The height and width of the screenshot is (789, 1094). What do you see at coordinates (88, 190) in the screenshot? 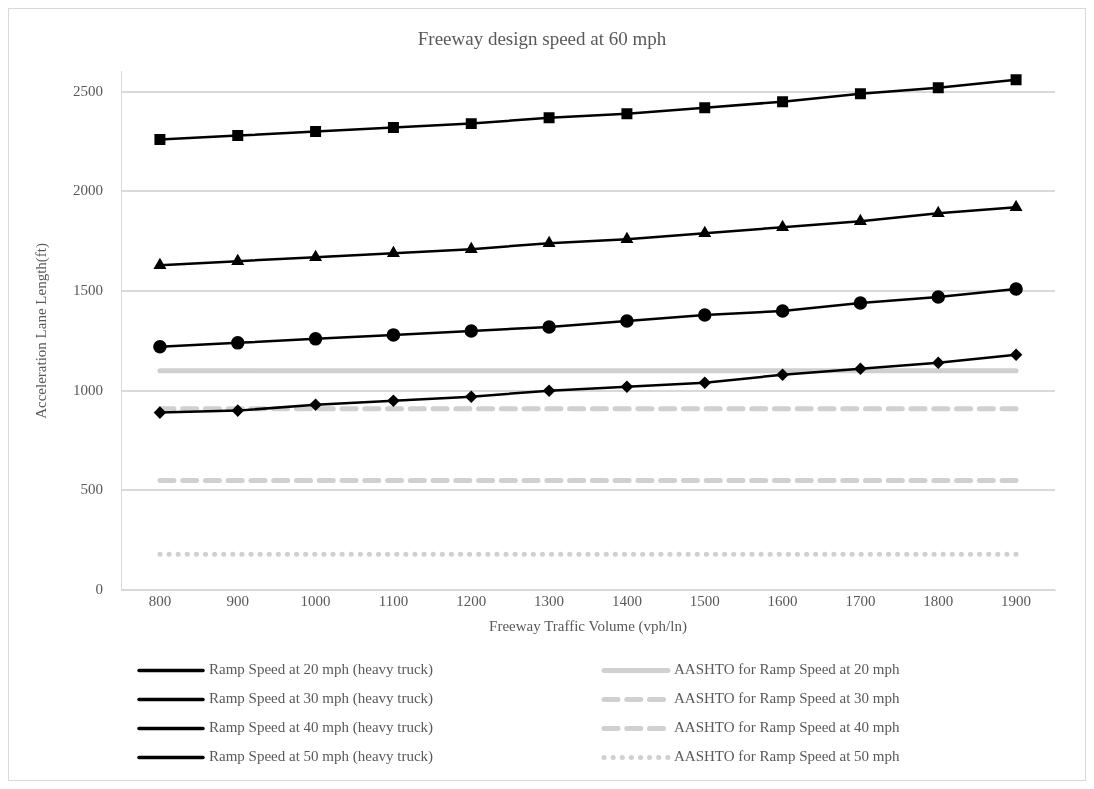
I see `y-tick-label: 2000` at bounding box center [88, 190].